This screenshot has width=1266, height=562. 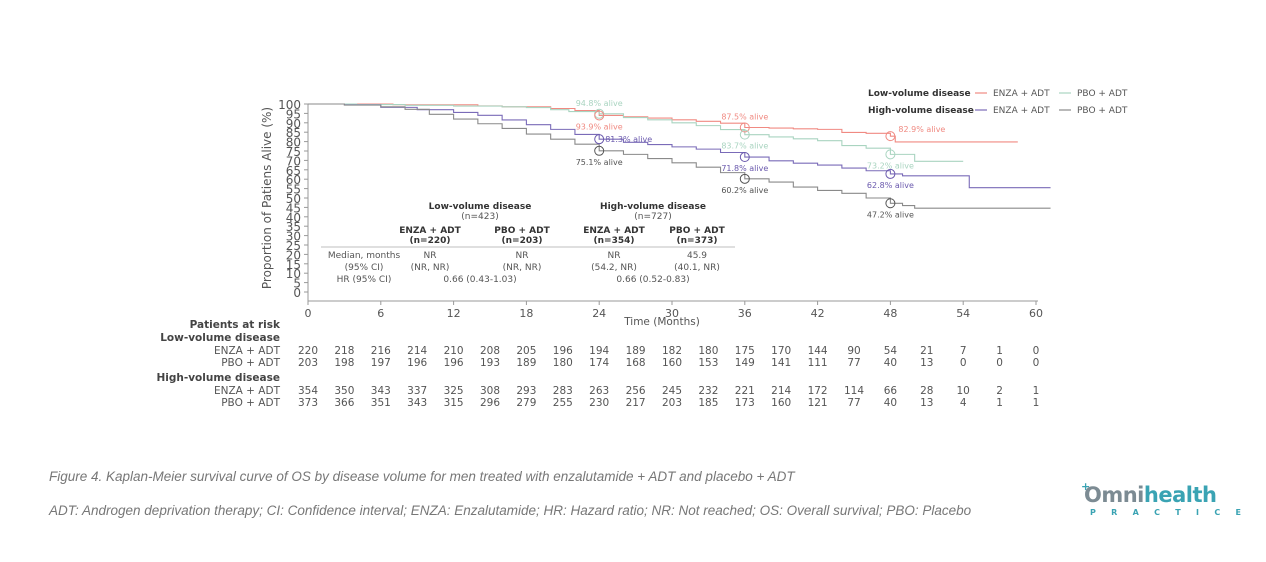 What do you see at coordinates (308, 403) in the screenshot?
I see `risk-value: 373` at bounding box center [308, 403].